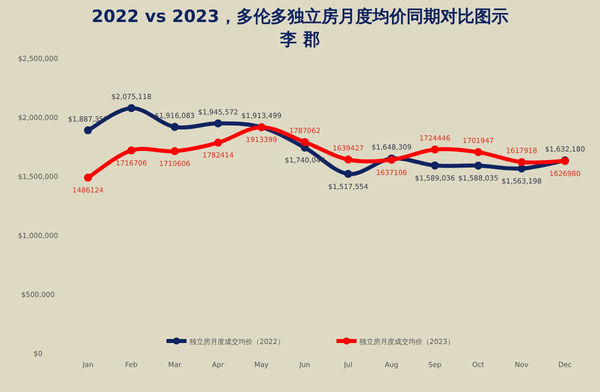 The image size is (600, 392). What do you see at coordinates (300, 17) in the screenshot?
I see `chart-title: 2022 vs 2023，多伦多独立房月度均价同期对比图示` at bounding box center [300, 17].